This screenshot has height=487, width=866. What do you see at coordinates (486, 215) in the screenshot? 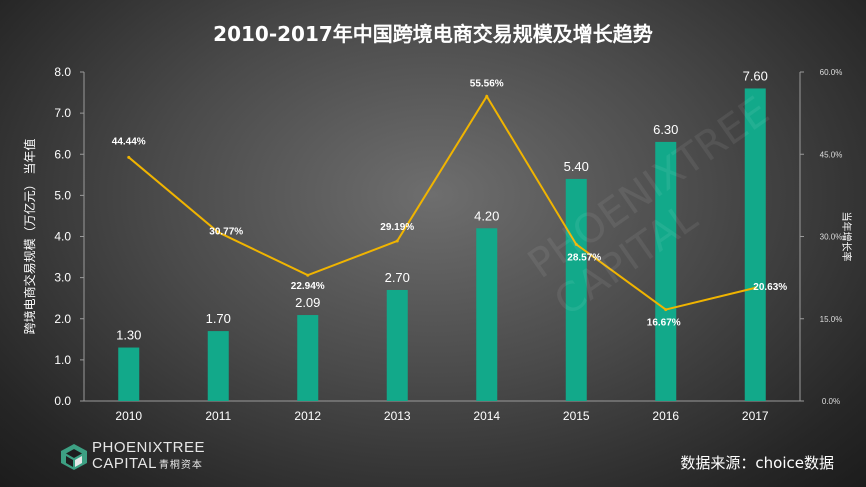
I see `bar-value-label: 4.20` at bounding box center [486, 215].